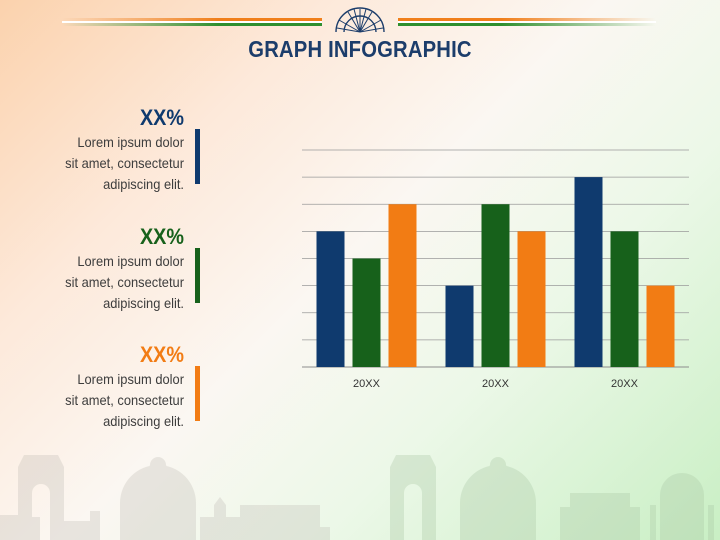  I want to click on stat-accent-bar-orange, so click(197, 393).